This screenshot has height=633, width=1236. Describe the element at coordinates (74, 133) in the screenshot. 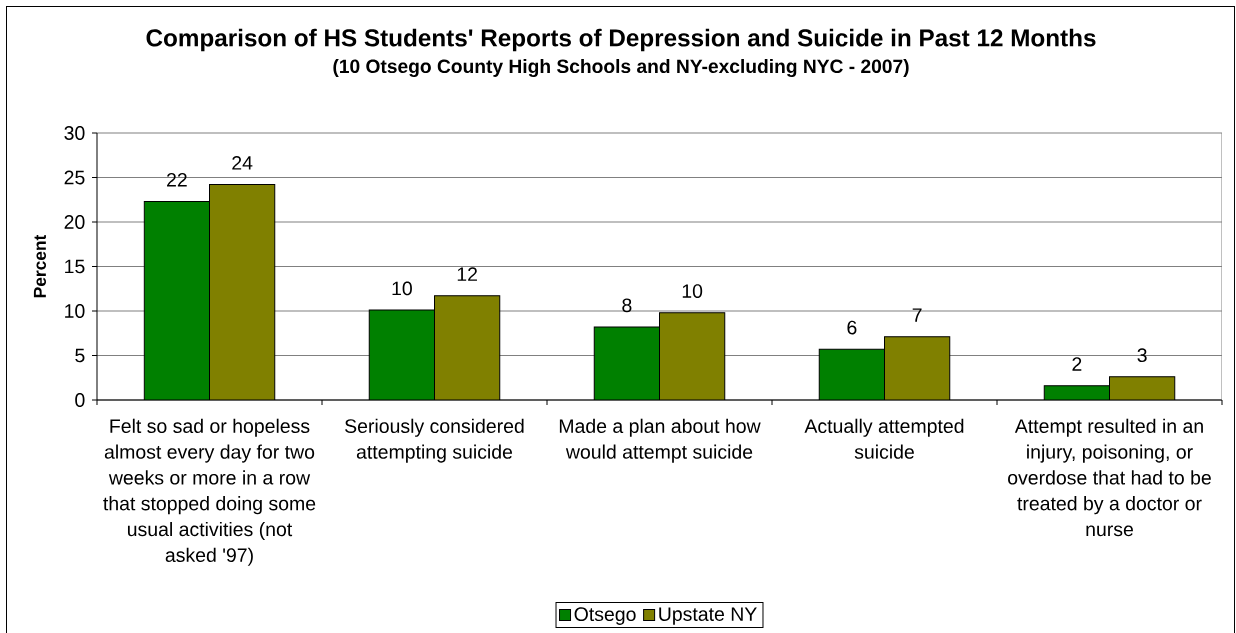

I see `y-tick-label: 30` at that location.